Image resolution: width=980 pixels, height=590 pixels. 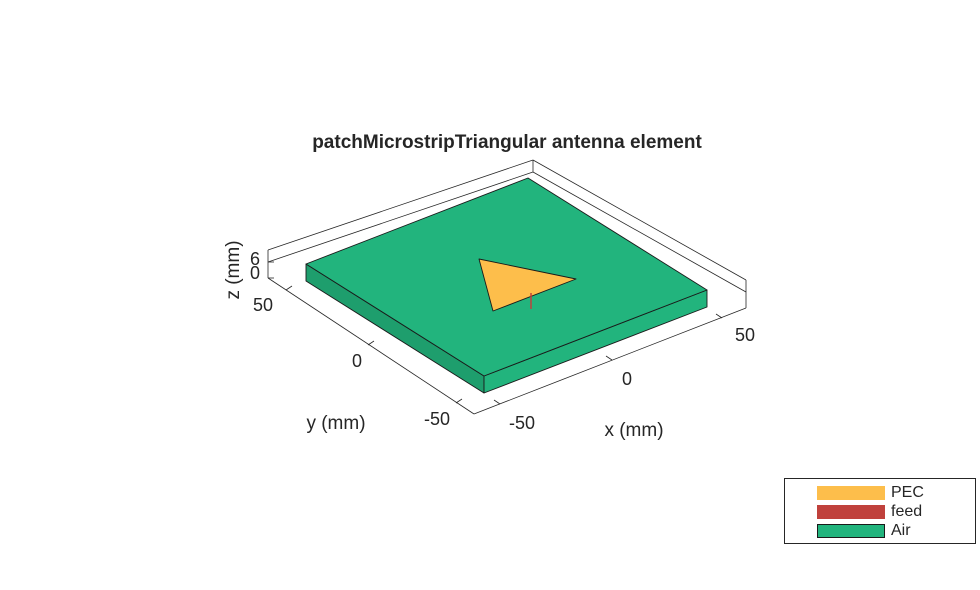 What do you see at coordinates (522, 423) in the screenshot?
I see `x-tick-label: -50` at bounding box center [522, 423].